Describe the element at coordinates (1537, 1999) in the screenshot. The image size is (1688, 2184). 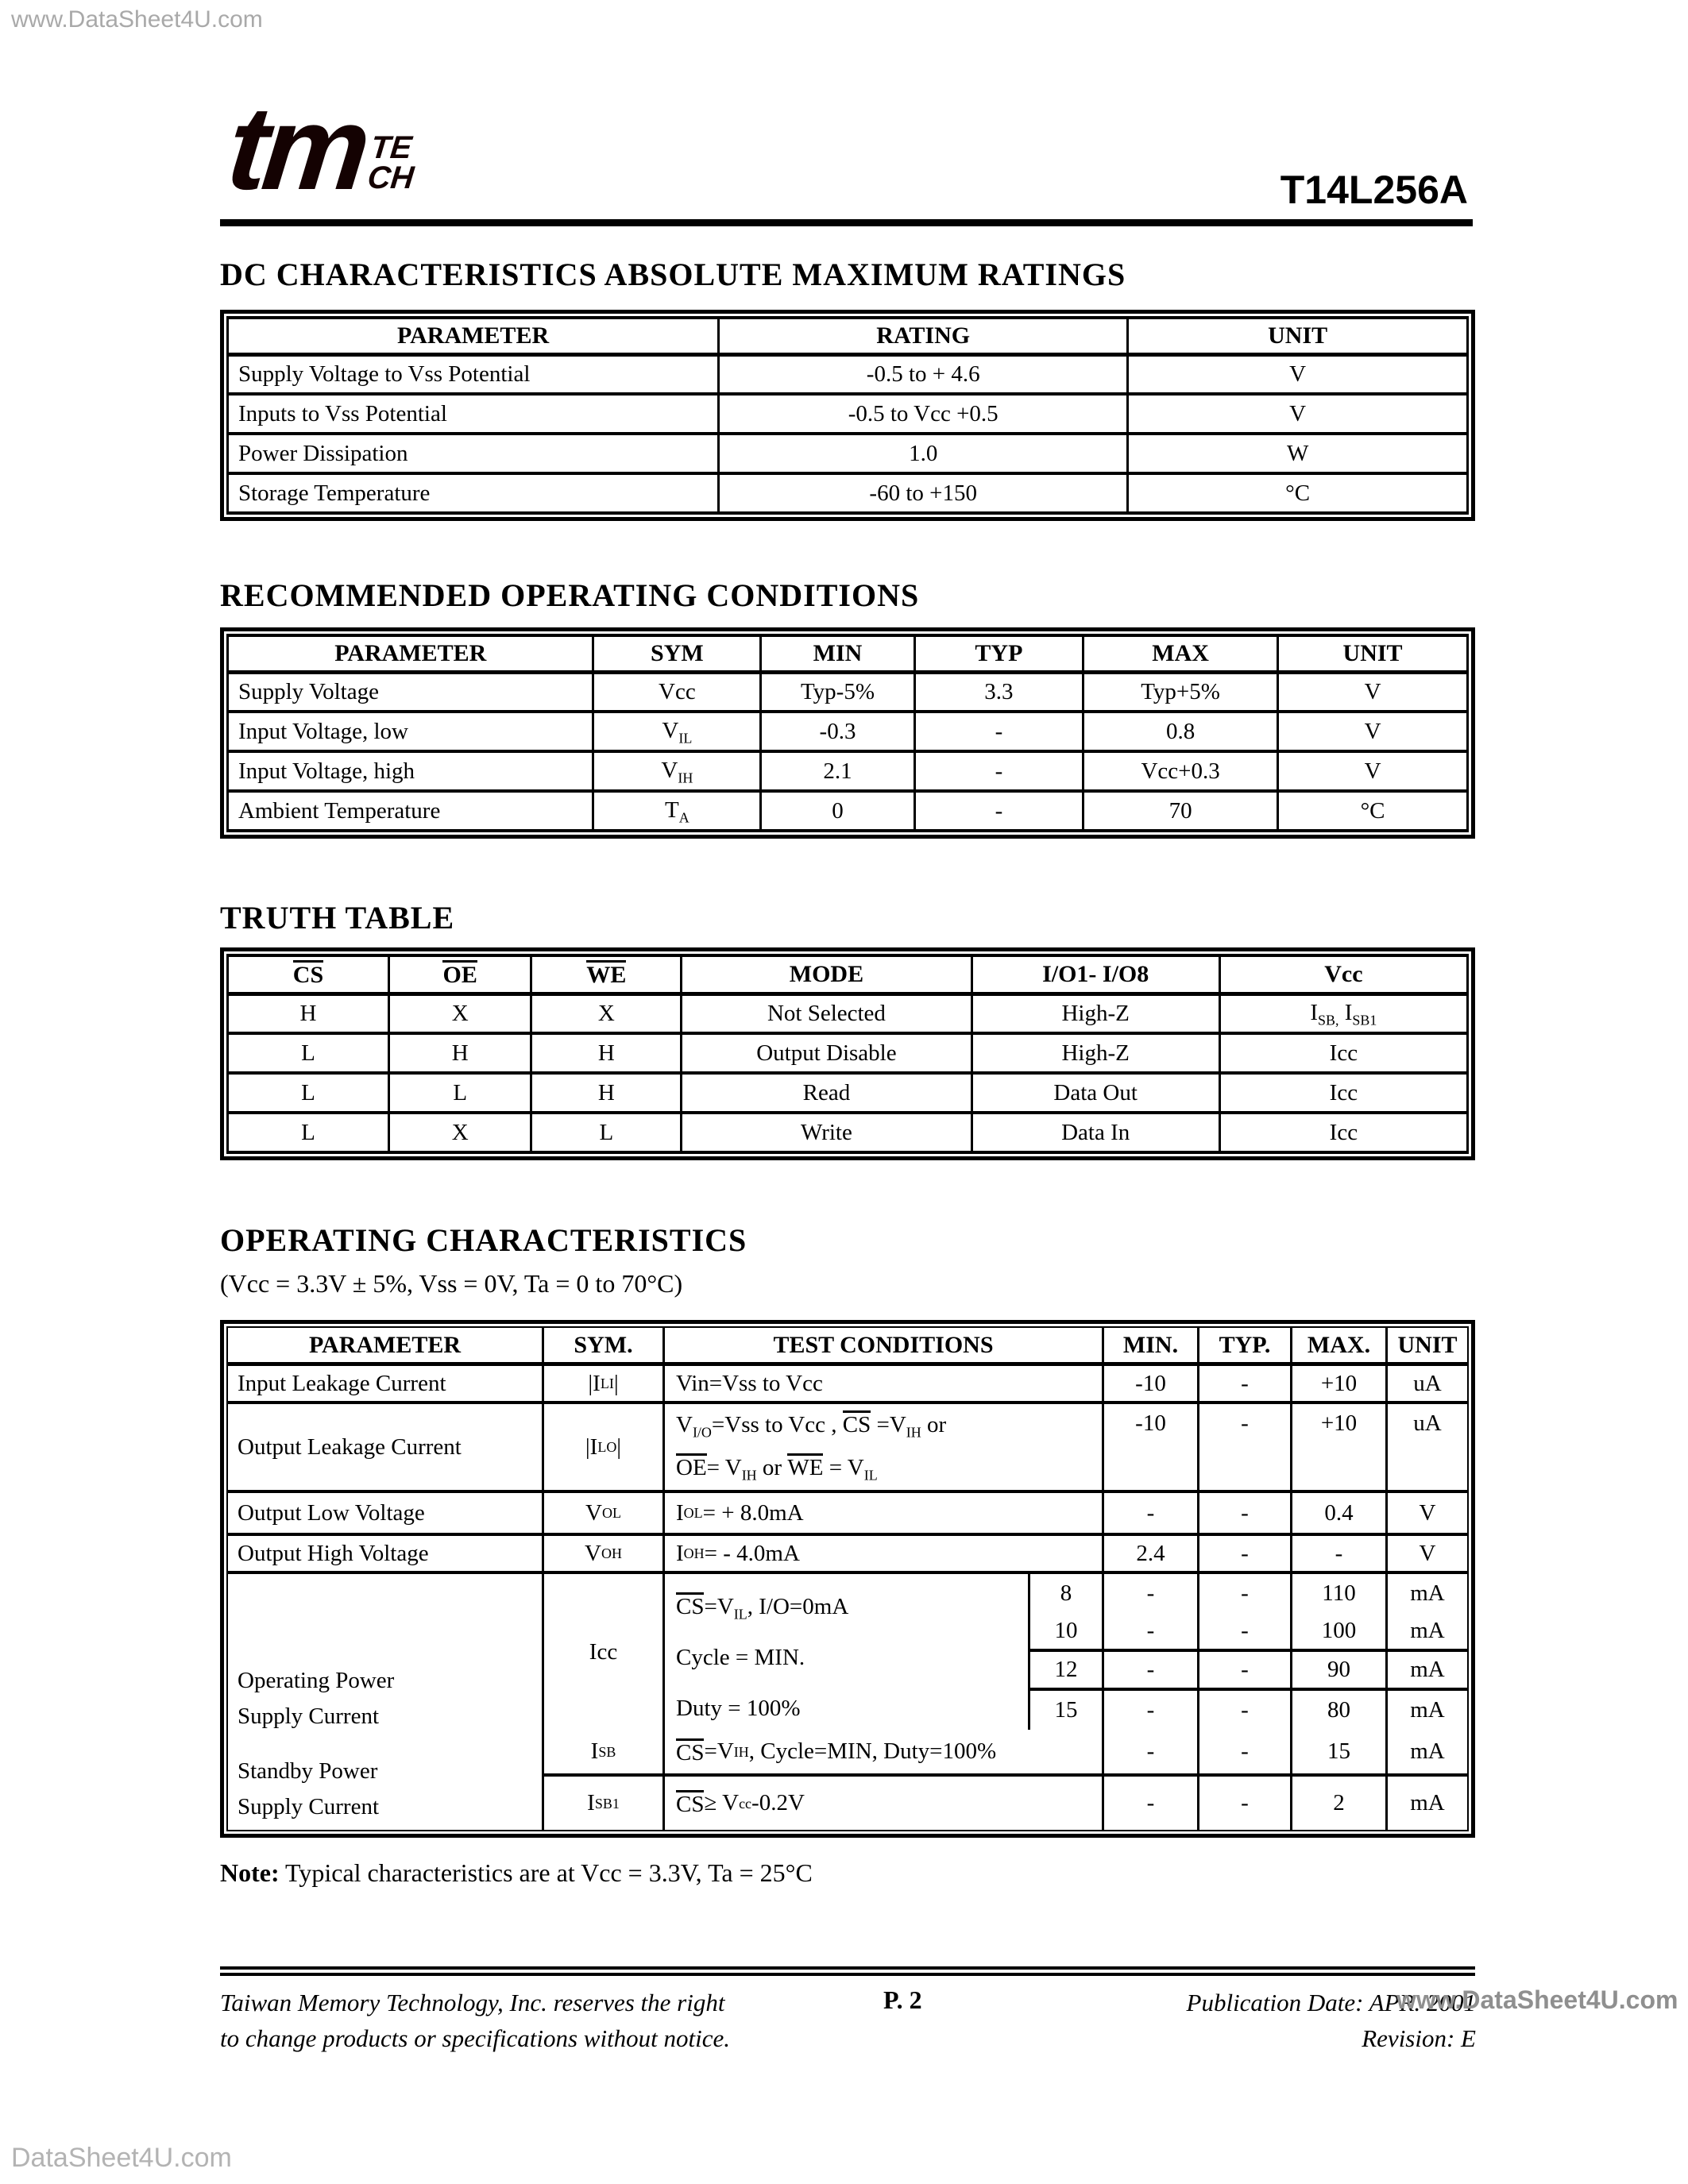
I see `watermark-footer: www.DataSheet4U.com` at that location.